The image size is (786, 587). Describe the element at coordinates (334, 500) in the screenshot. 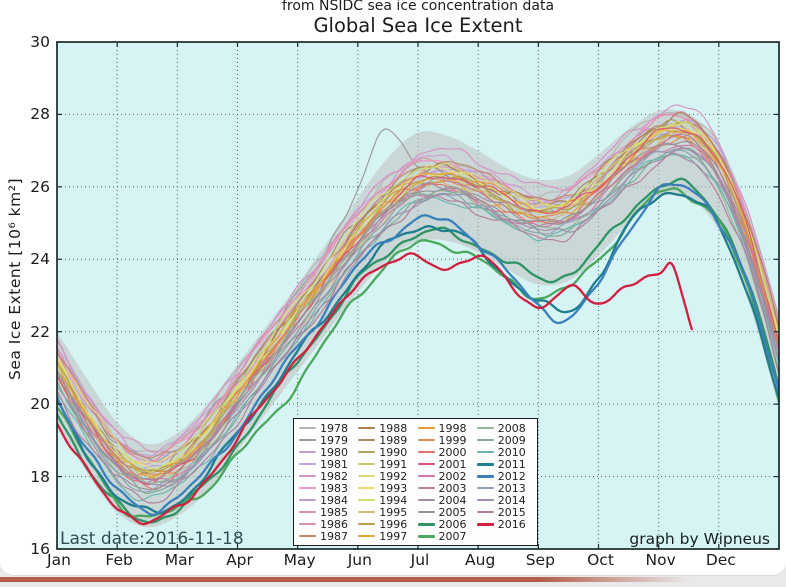

I see `legend-year-label: 1984` at that location.